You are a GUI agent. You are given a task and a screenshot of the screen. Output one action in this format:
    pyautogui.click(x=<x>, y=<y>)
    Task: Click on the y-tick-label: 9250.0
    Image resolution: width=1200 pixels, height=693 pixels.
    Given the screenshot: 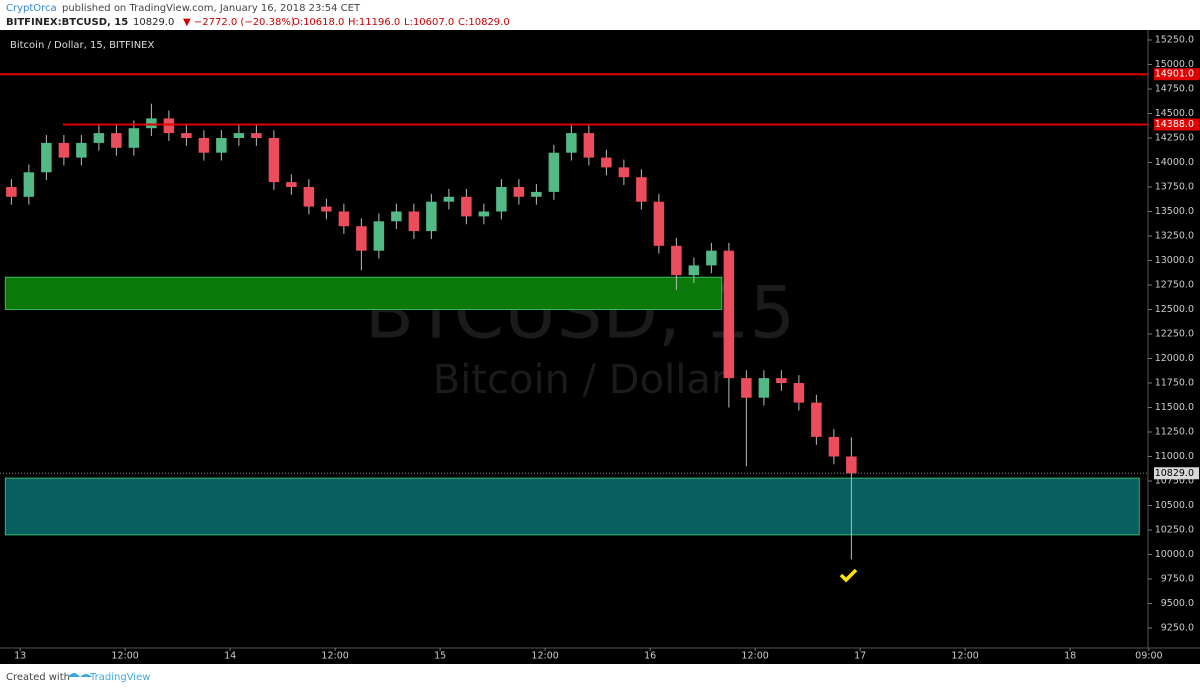 What is the action you would take?
    pyautogui.click(x=1177, y=628)
    